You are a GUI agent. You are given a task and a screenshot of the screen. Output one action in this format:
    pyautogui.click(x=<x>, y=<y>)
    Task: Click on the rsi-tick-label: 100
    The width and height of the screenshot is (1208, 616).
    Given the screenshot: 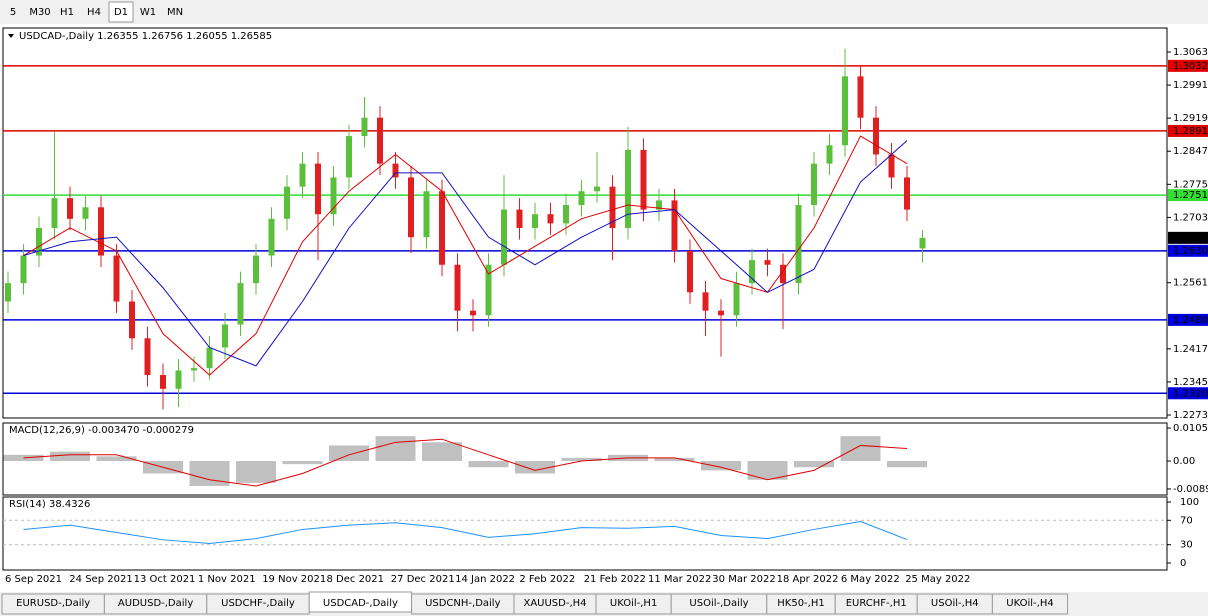 What is the action you would take?
    pyautogui.click(x=1189, y=502)
    